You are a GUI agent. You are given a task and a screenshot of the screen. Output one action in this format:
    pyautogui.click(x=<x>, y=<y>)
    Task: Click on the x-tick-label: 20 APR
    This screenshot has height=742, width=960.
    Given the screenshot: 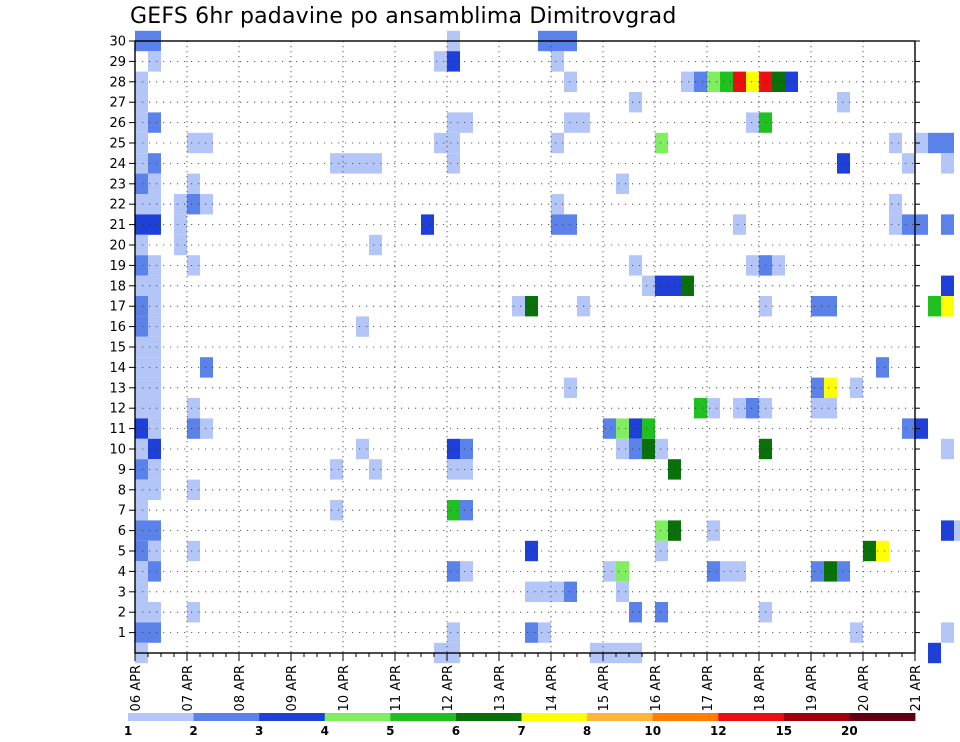 What is the action you would take?
    pyautogui.click(x=864, y=688)
    